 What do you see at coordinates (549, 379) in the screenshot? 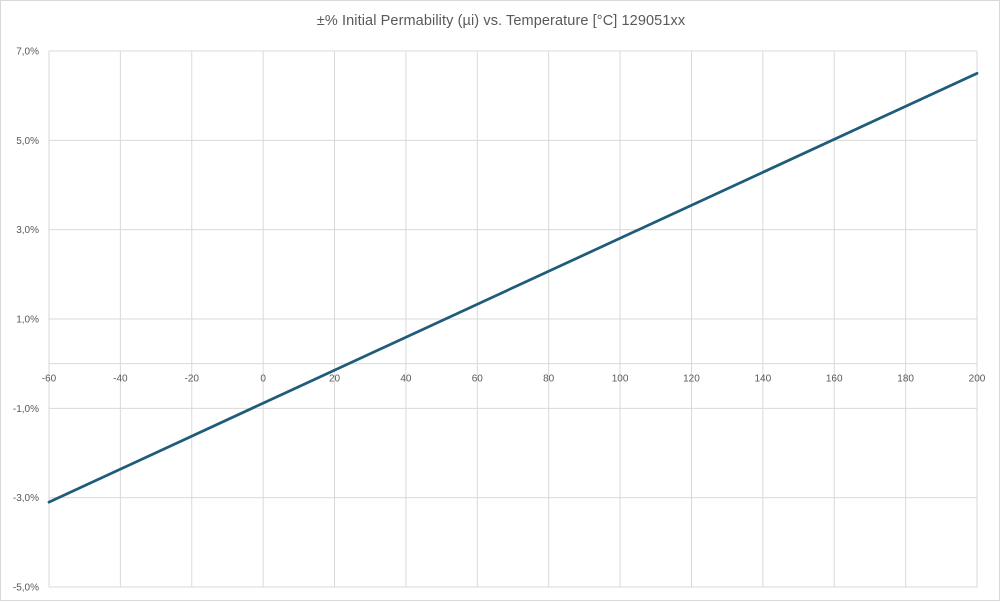
I see `x-tick-label: 80` at bounding box center [549, 379].